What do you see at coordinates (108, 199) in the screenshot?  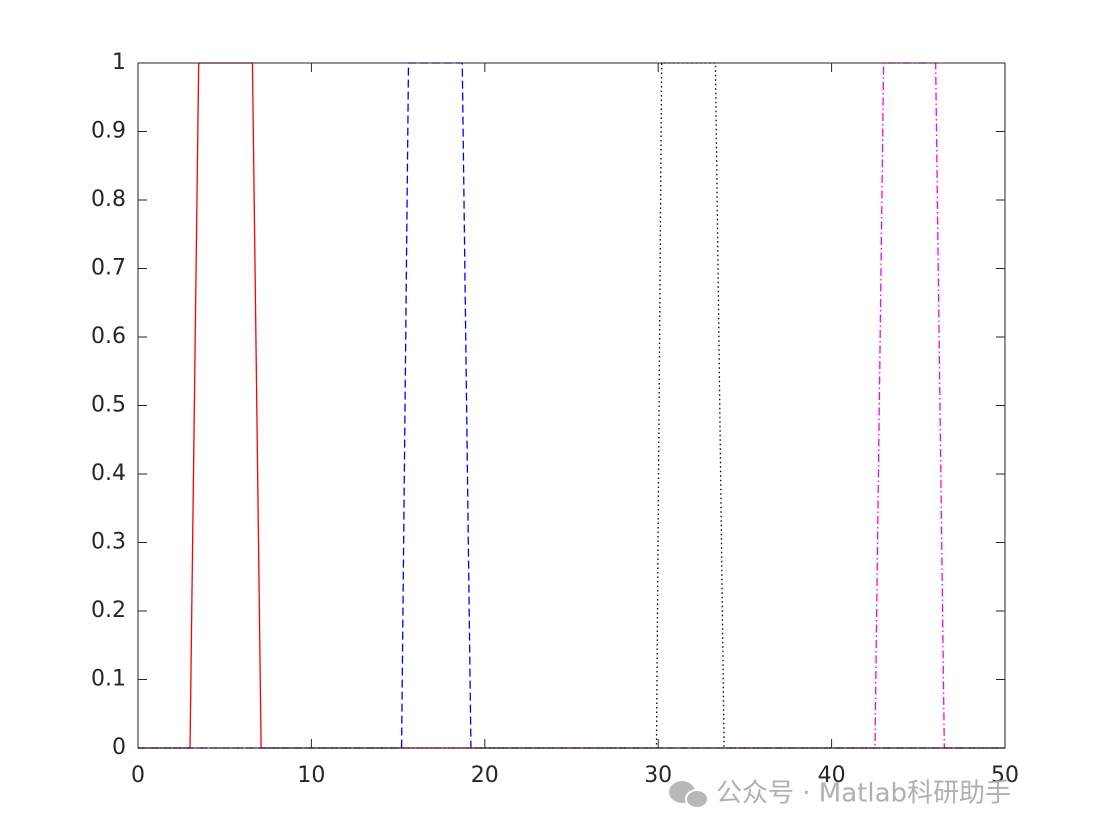 I see `y-tick-label: 0.8` at bounding box center [108, 199].